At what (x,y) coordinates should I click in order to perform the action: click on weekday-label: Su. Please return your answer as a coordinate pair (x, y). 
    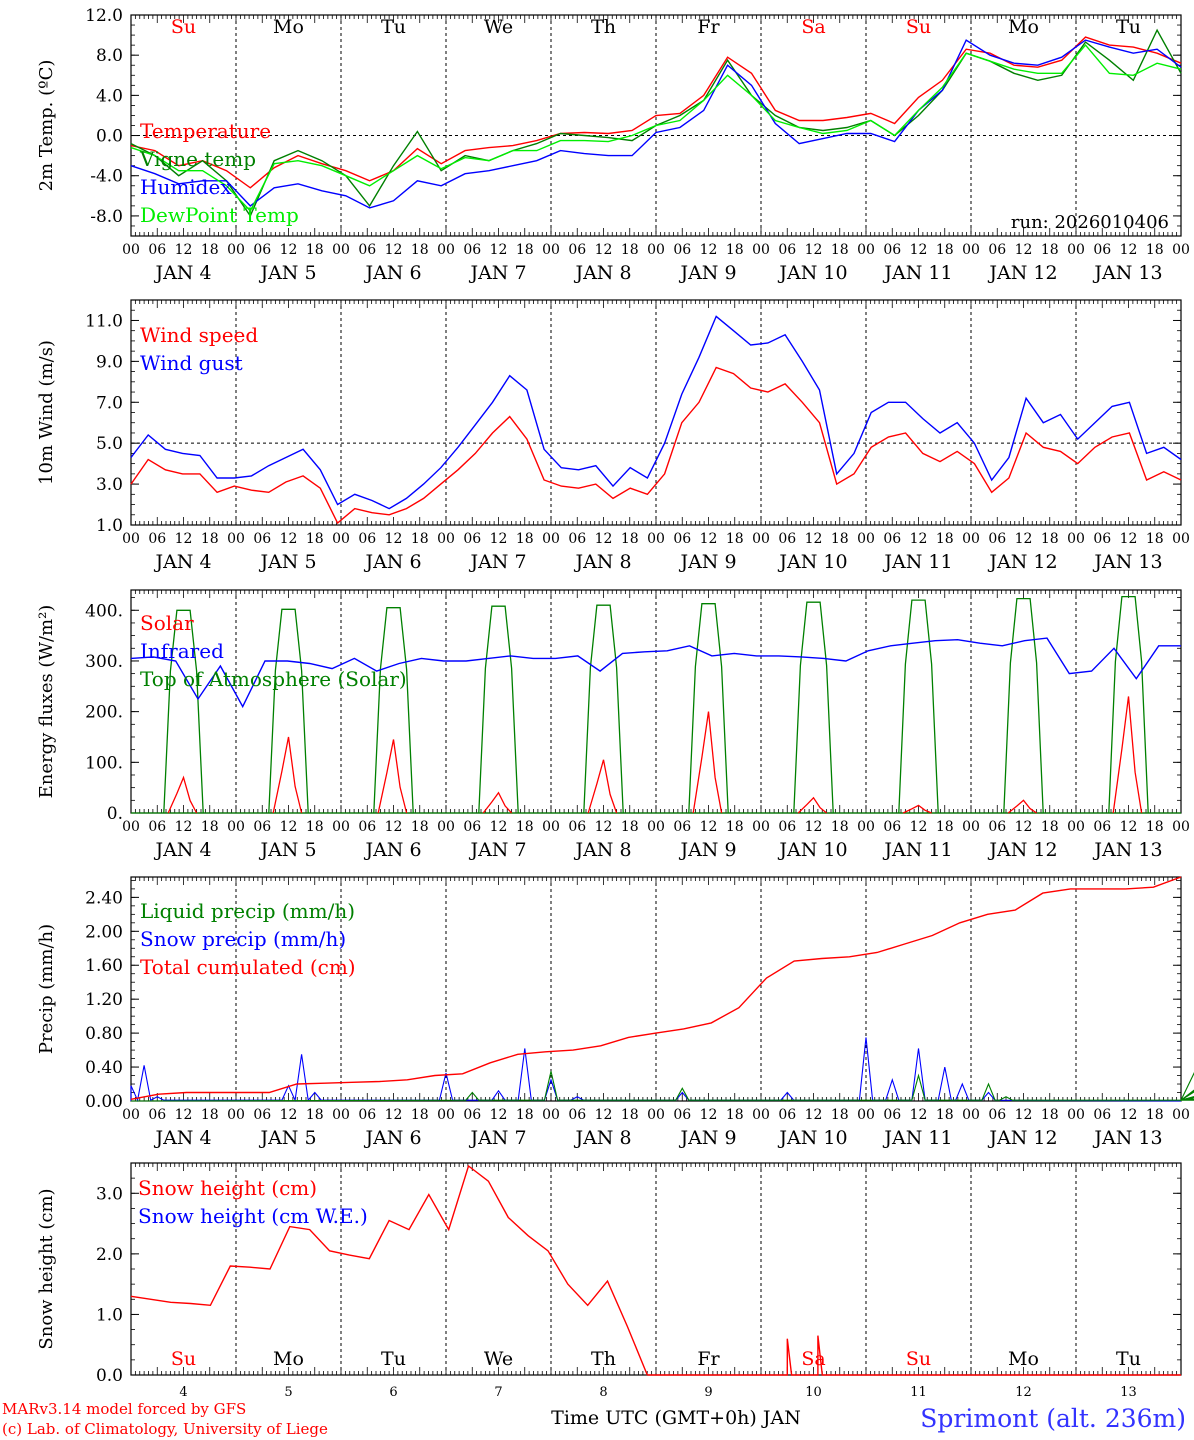
    Looking at the image, I should click on (918, 27).